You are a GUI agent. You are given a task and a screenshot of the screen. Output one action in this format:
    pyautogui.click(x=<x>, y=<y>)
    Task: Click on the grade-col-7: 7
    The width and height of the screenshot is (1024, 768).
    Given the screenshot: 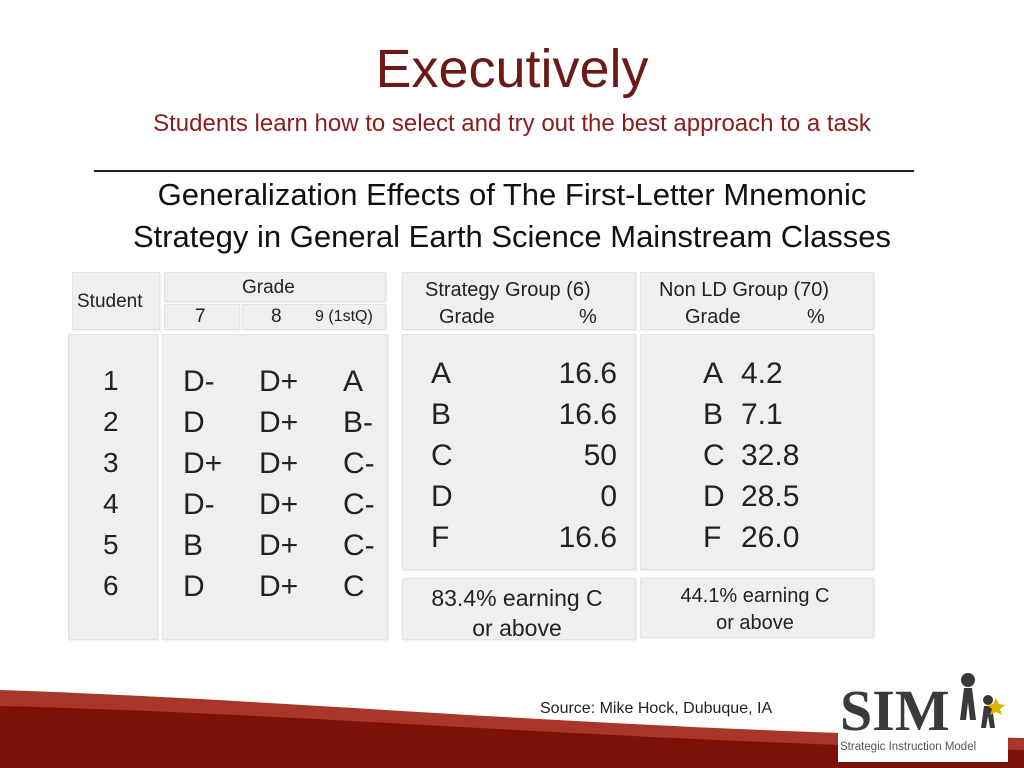 What is the action you would take?
    pyautogui.click(x=200, y=316)
    